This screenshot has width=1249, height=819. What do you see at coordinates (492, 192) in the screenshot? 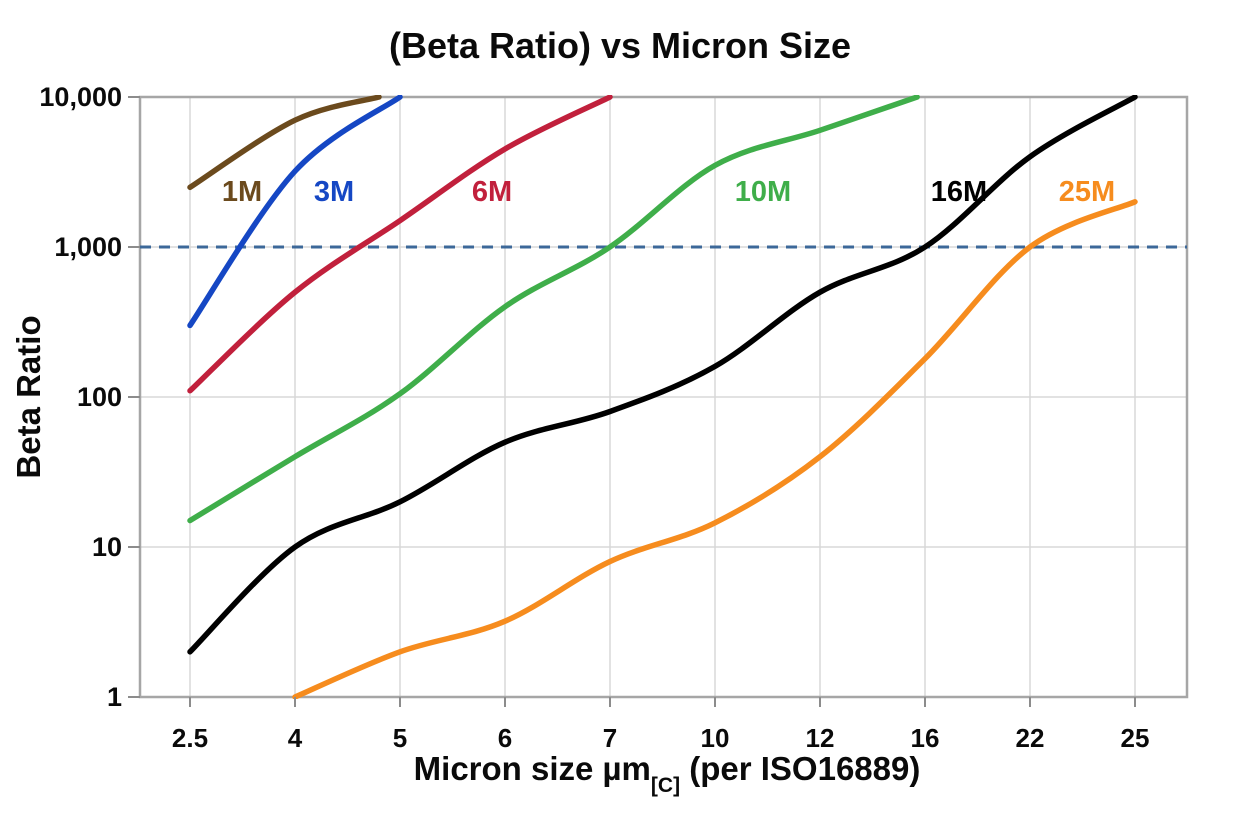
I see `series-label-6M: 6M` at bounding box center [492, 192].